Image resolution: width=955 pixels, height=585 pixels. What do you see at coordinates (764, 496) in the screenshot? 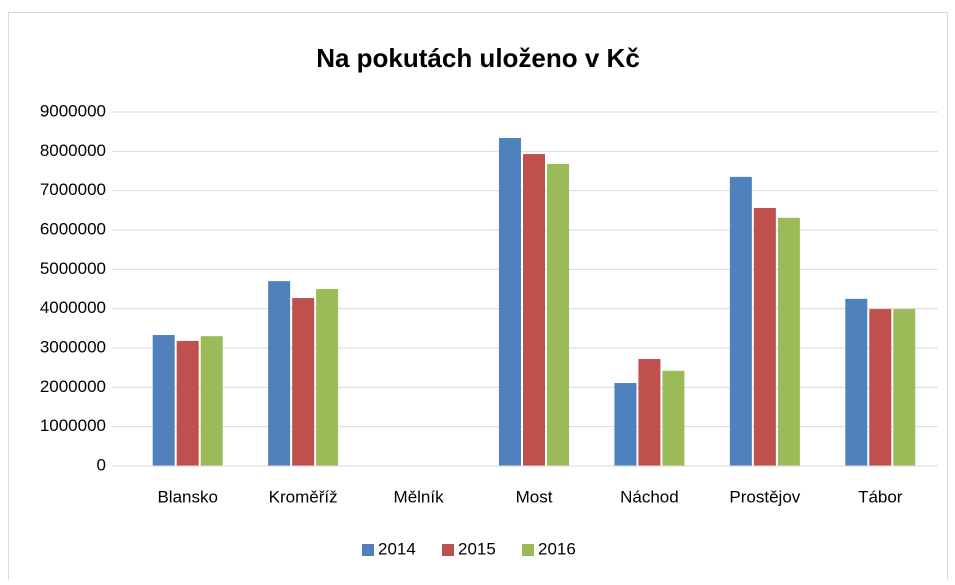
I see `x-tick-label: Prostějov` at bounding box center [764, 496].